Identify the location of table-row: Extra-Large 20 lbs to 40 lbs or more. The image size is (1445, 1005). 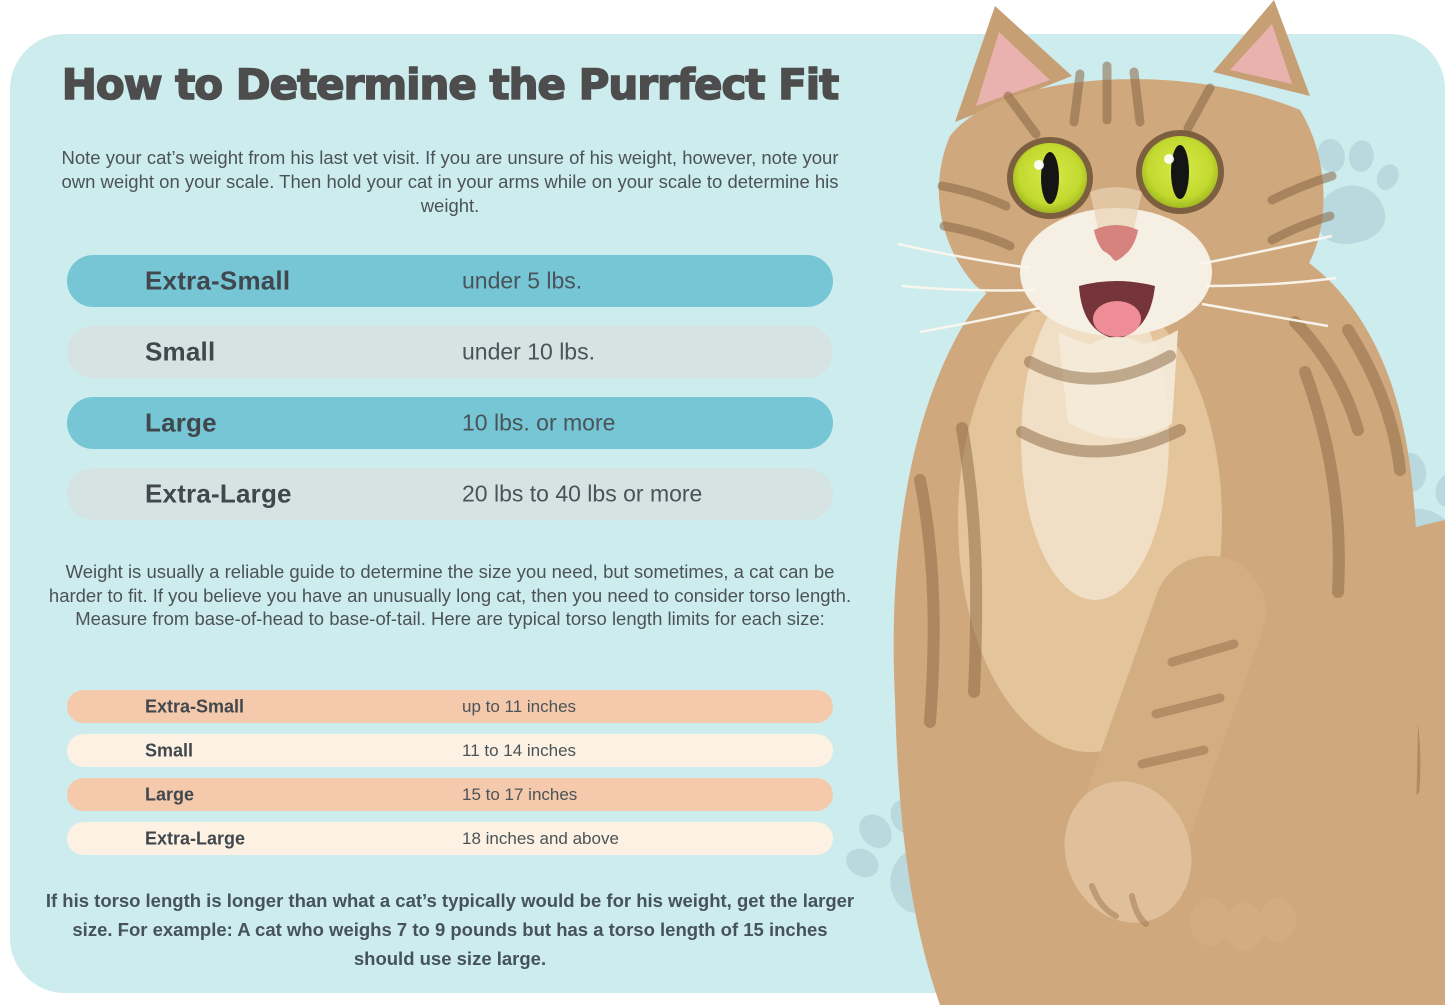
(450, 494).